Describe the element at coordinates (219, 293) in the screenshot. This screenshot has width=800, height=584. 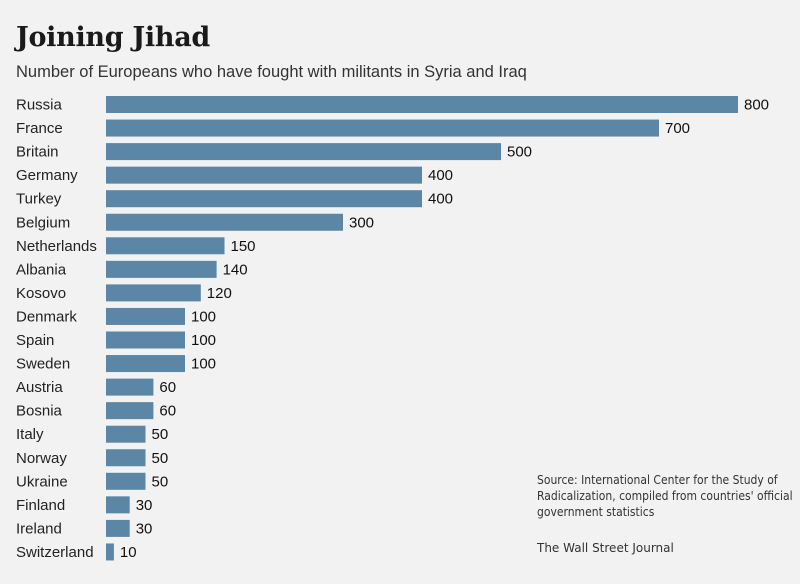
I see `value-label-kosovo: 120` at that location.